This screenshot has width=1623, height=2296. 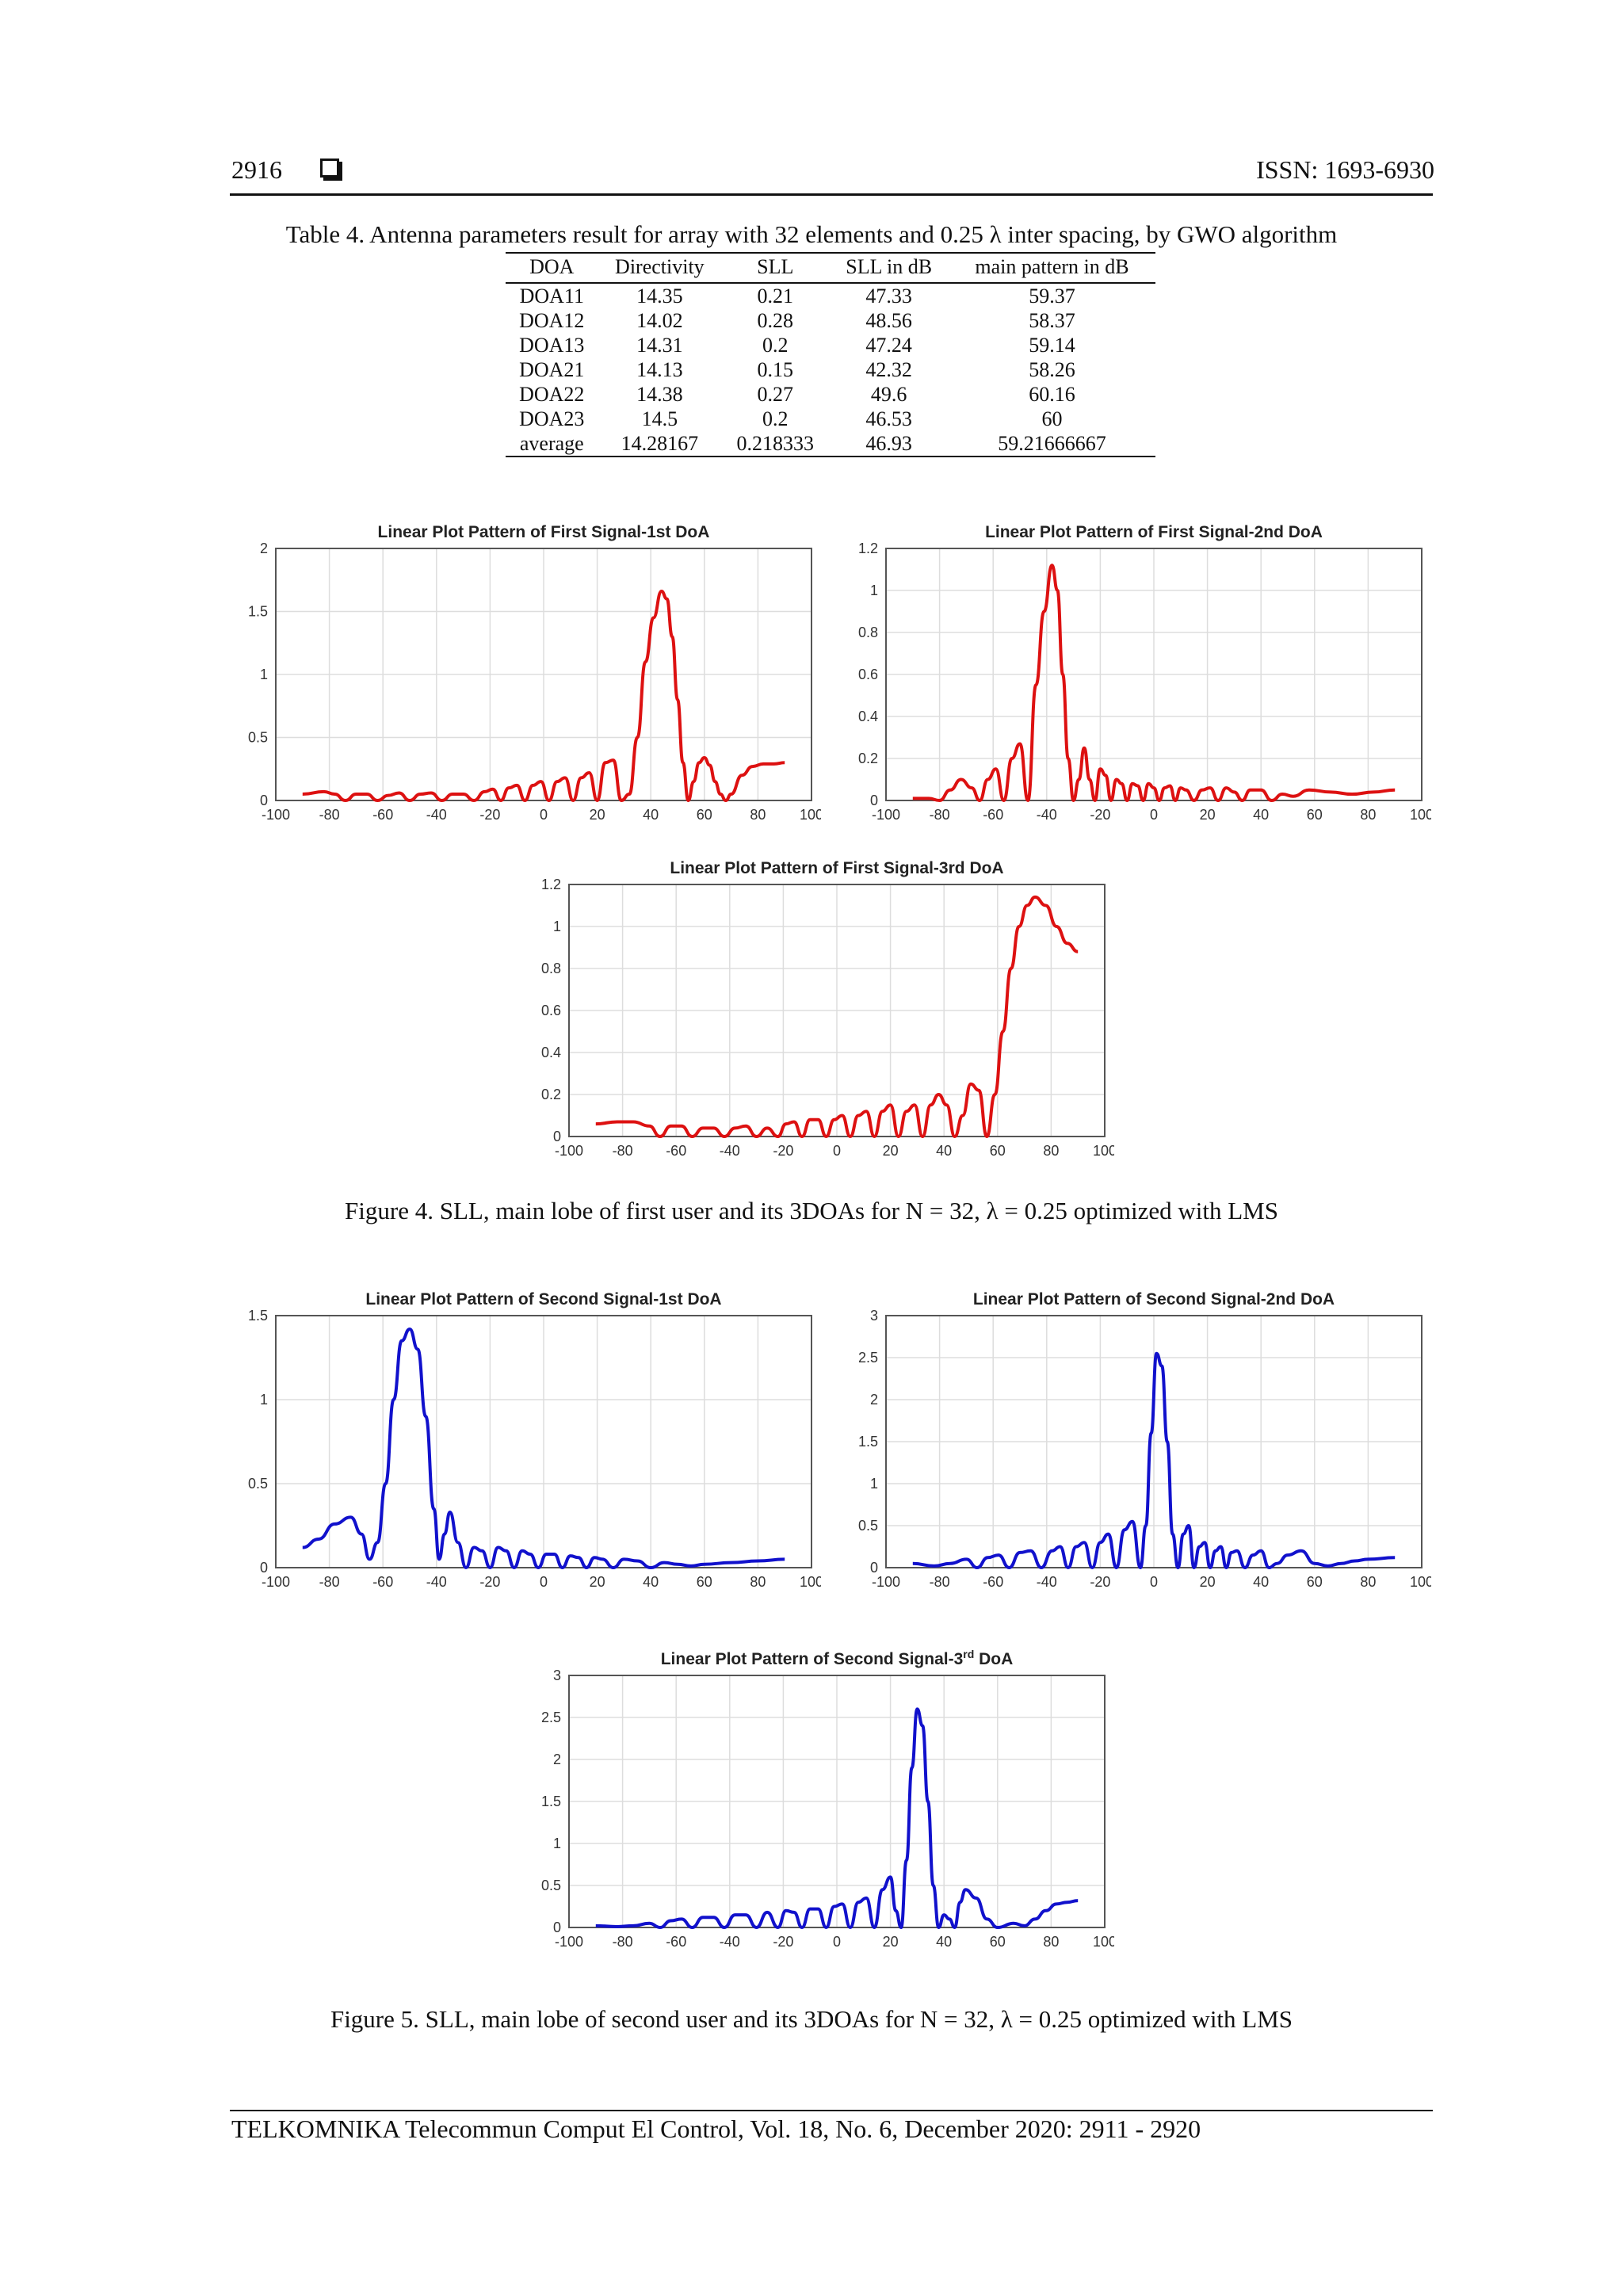 I want to click on table-cell: 0.21, so click(x=775, y=296).